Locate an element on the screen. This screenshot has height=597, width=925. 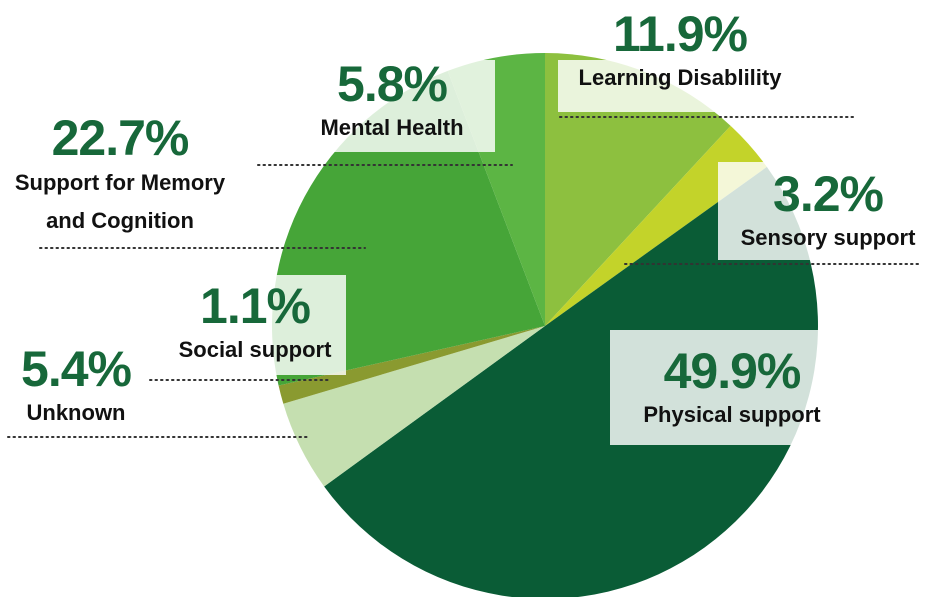
percent-label: 5.4% is located at coordinates (76, 369).